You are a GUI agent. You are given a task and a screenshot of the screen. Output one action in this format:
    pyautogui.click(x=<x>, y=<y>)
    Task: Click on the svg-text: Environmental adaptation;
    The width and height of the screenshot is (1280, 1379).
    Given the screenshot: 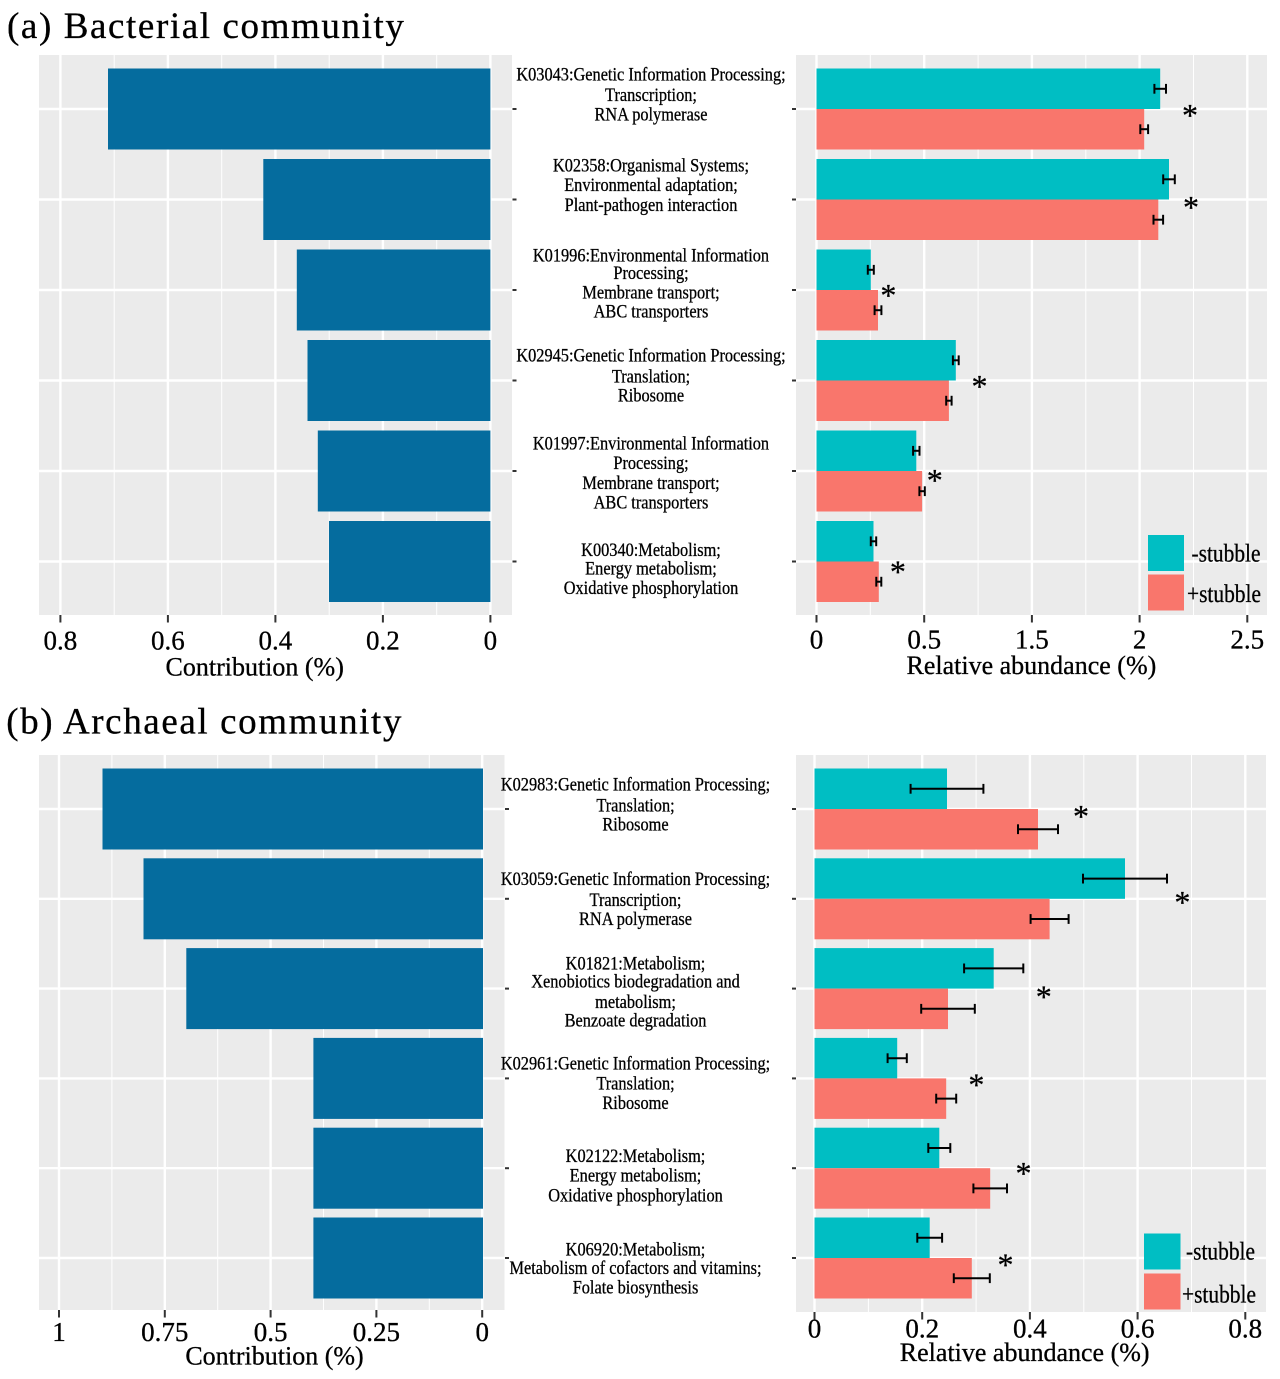 What is the action you would take?
    pyautogui.click(x=651, y=184)
    